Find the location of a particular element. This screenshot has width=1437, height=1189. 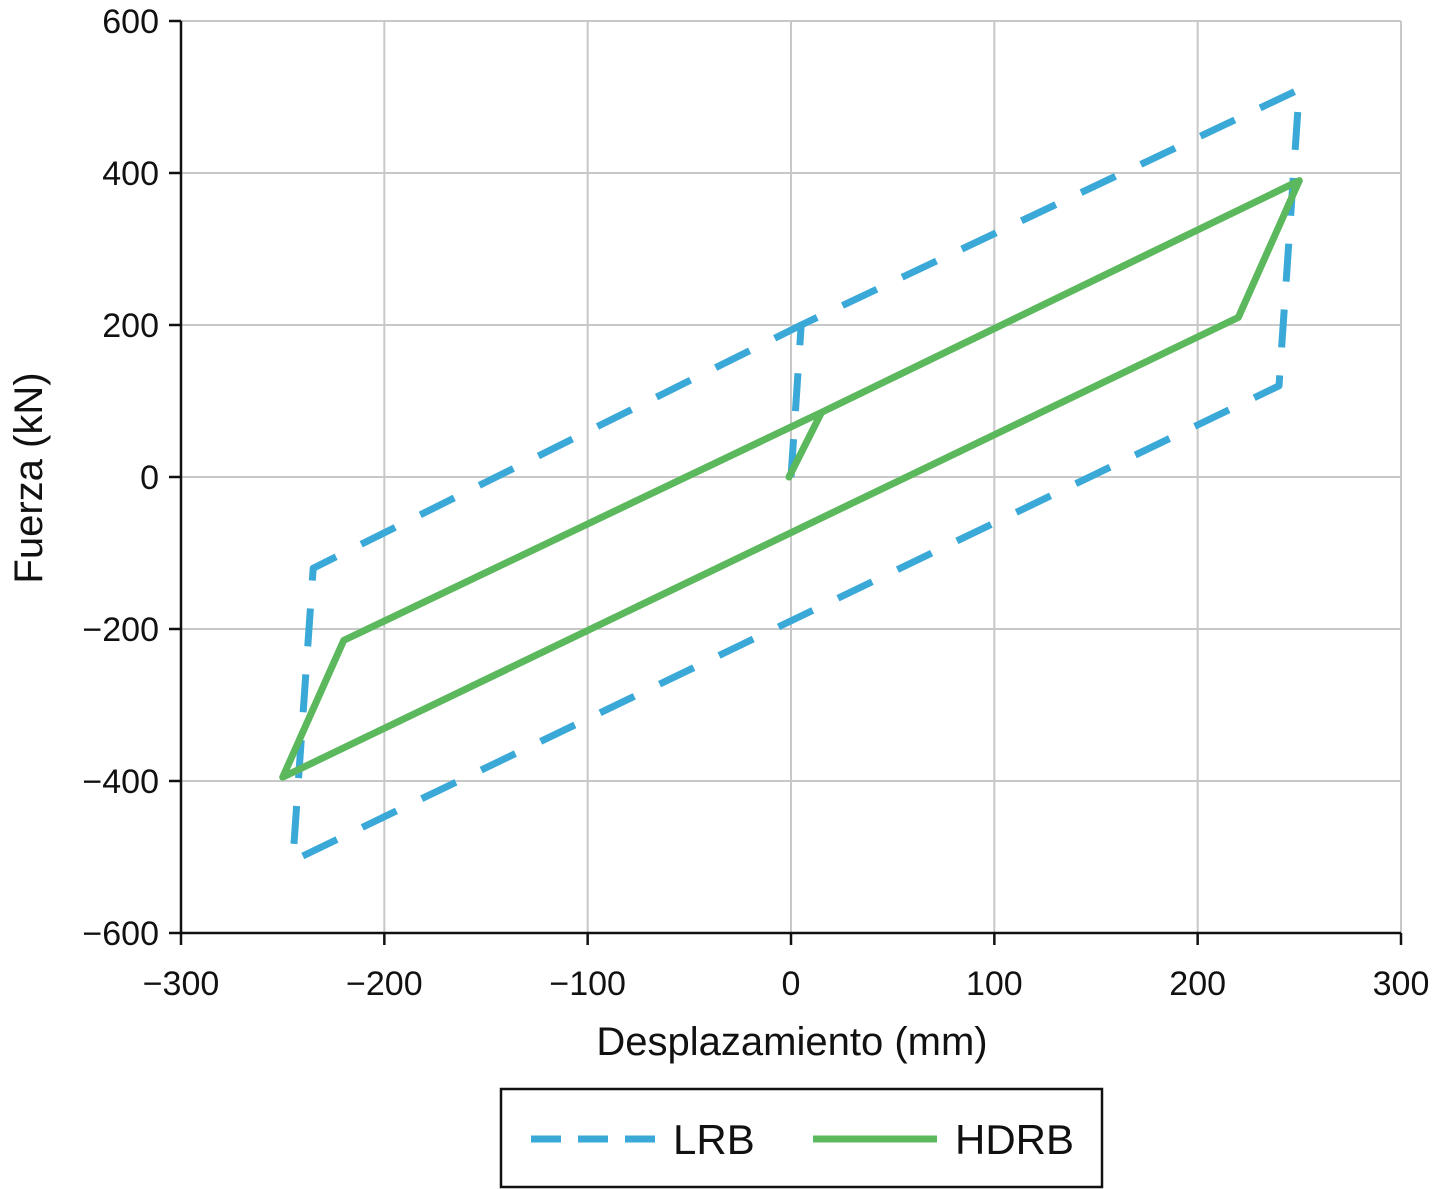

y-tick-label: 600 is located at coordinates (130, 22).